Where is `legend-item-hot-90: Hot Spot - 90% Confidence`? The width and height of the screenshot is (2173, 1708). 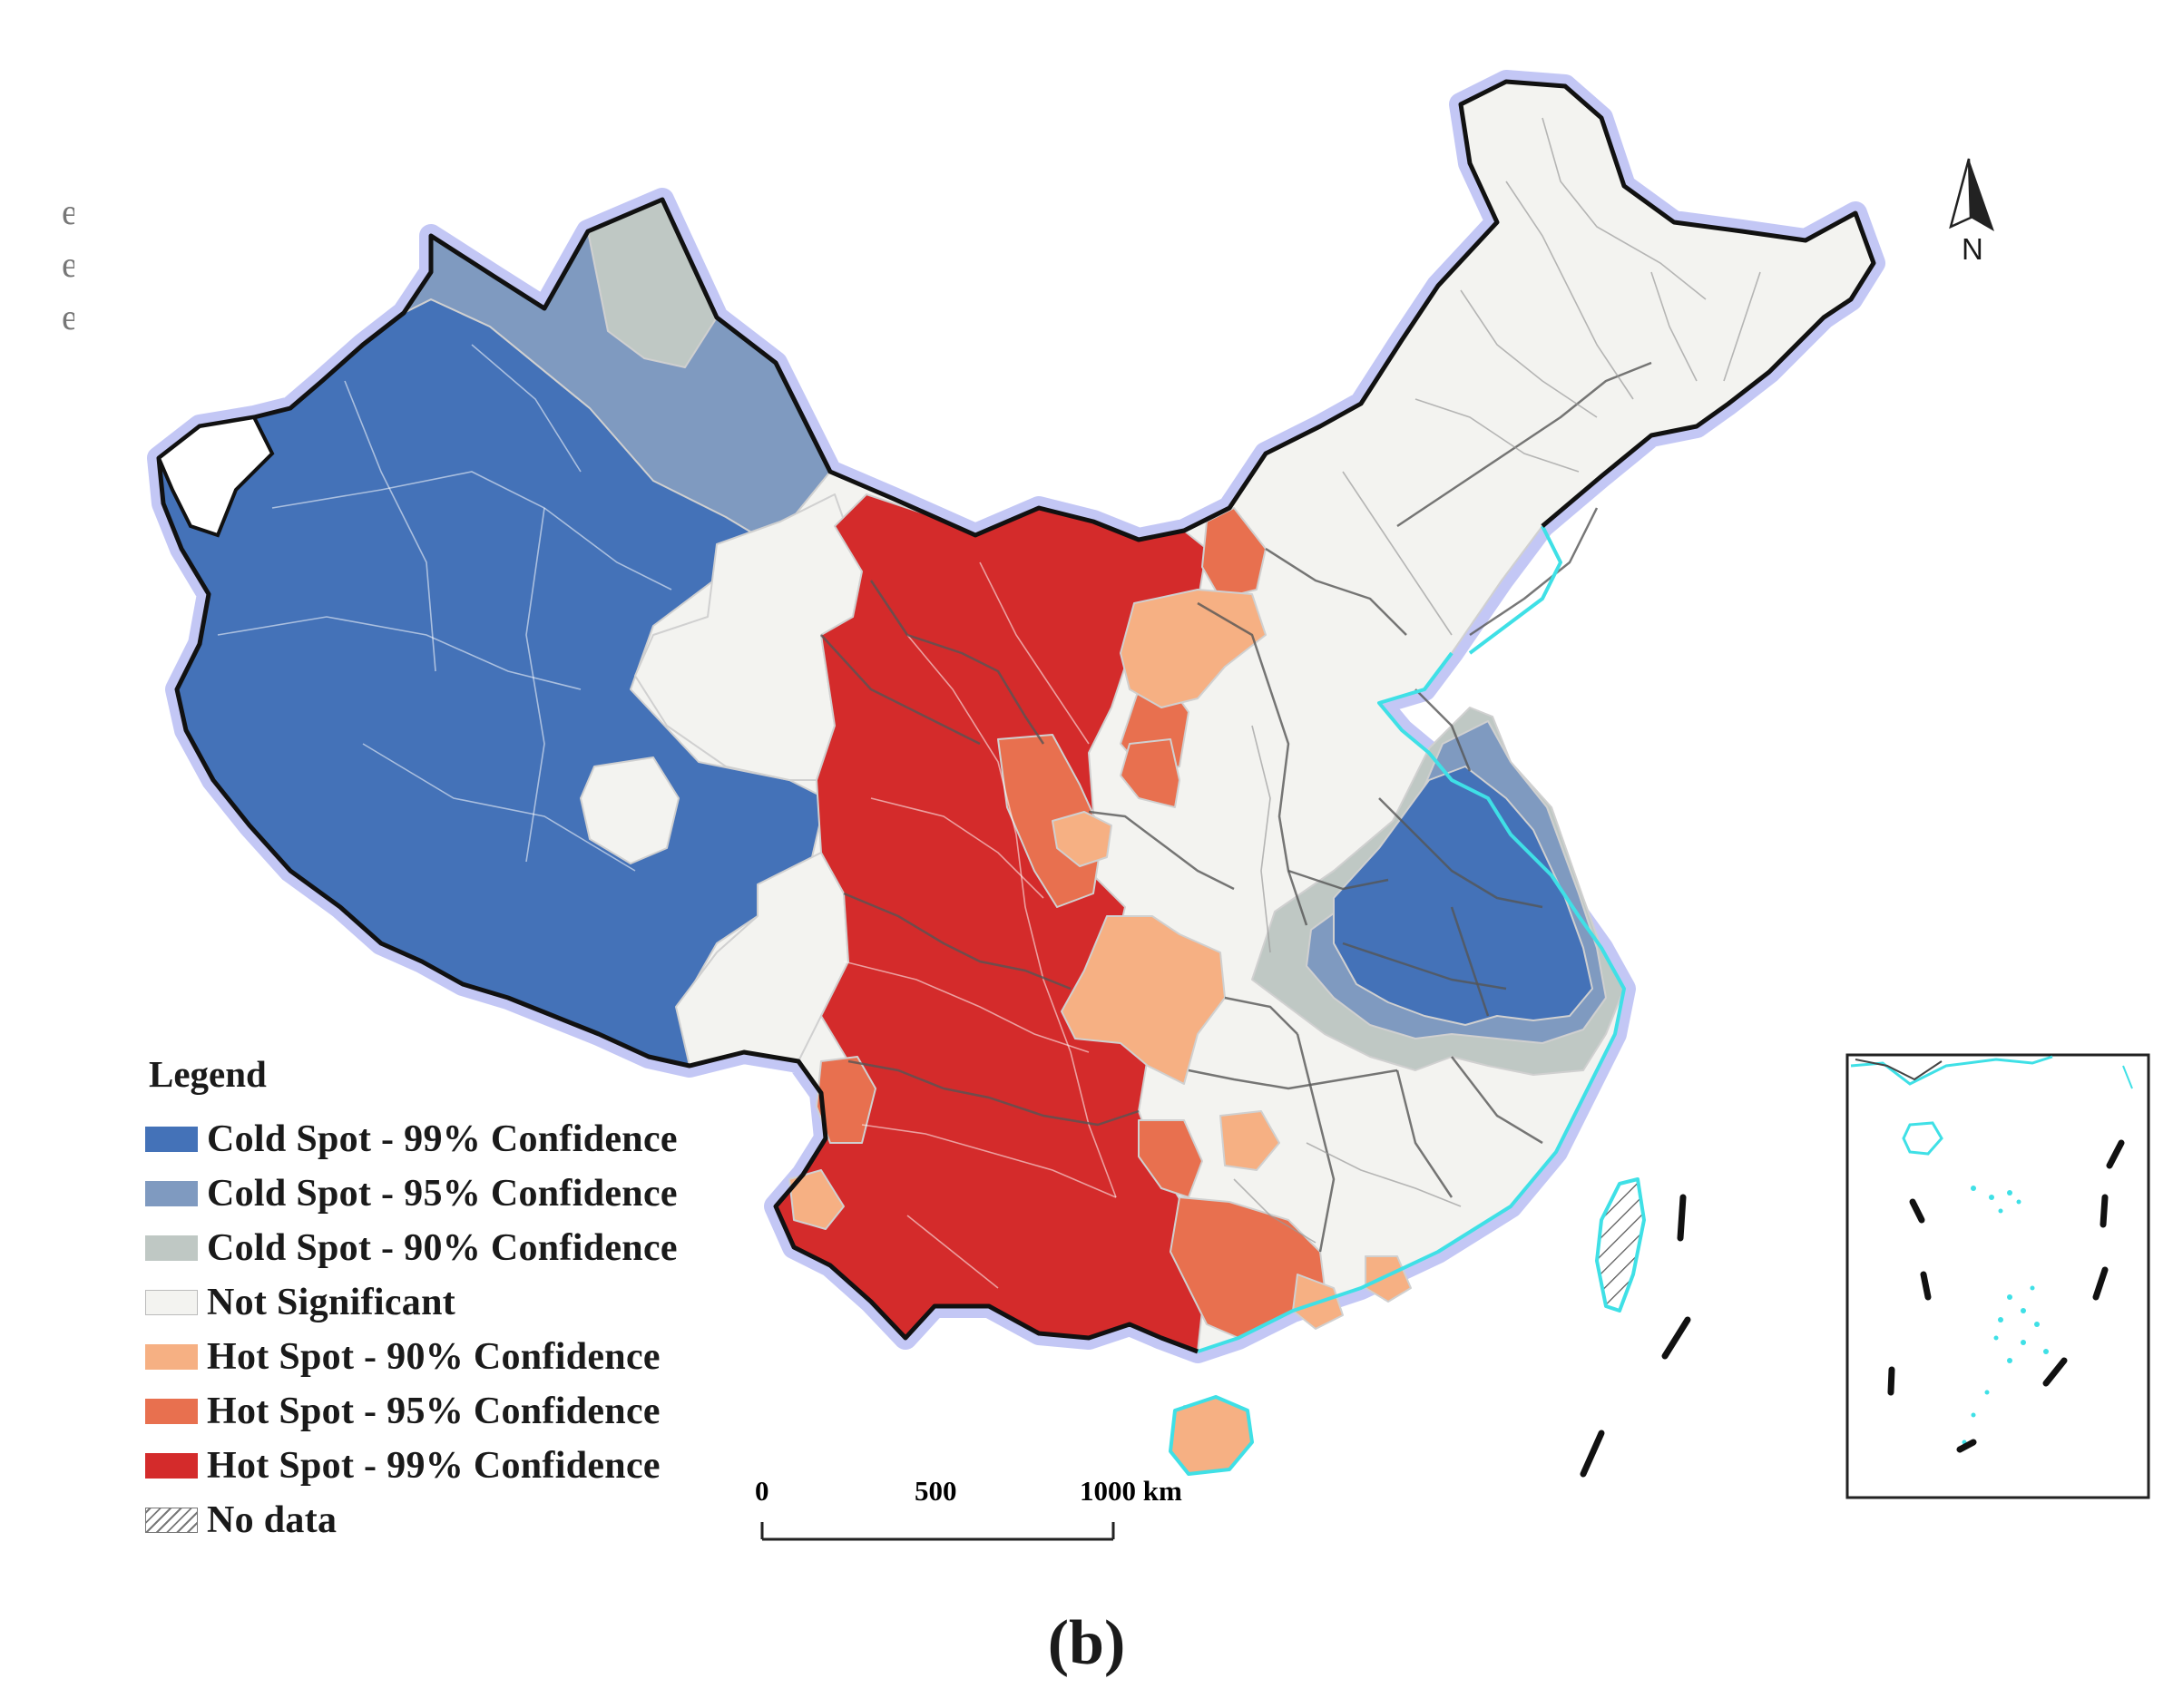
legend-item-hot-90: Hot Spot - 90% Confidence is located at coordinates (411, 1357).